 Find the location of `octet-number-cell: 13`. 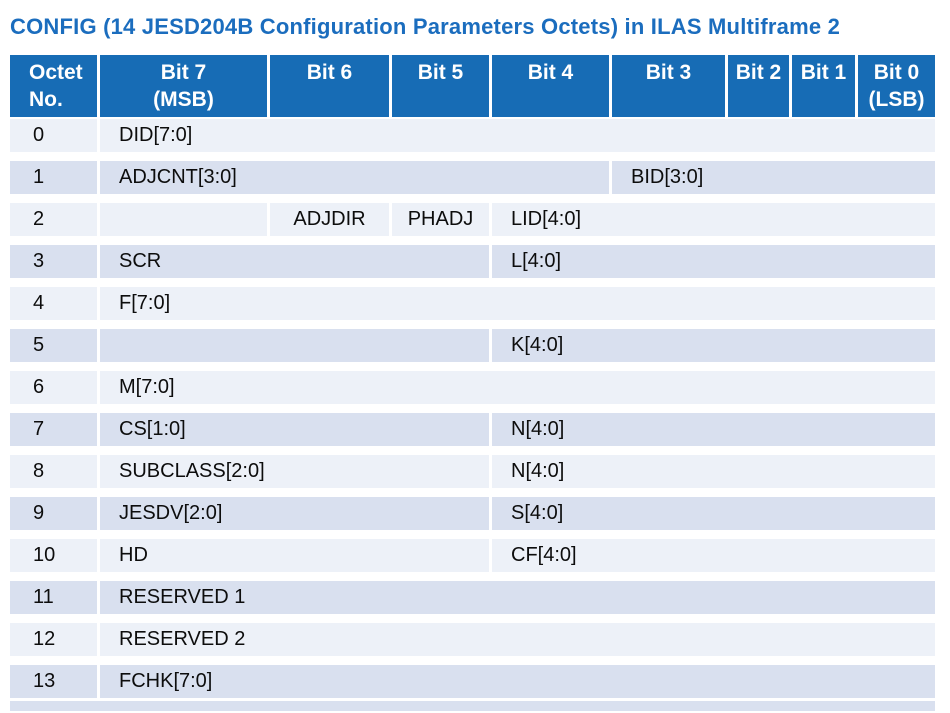

octet-number-cell: 13 is located at coordinates (53, 681).